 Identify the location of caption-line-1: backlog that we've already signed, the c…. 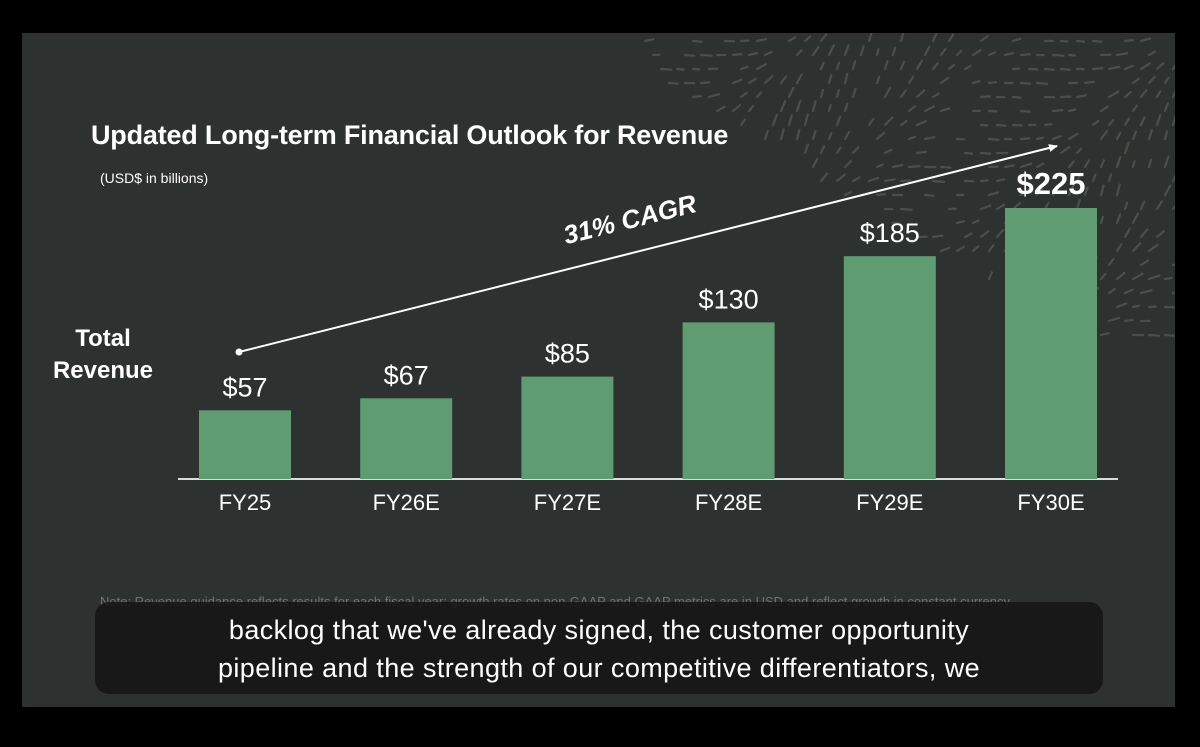
(599, 630).